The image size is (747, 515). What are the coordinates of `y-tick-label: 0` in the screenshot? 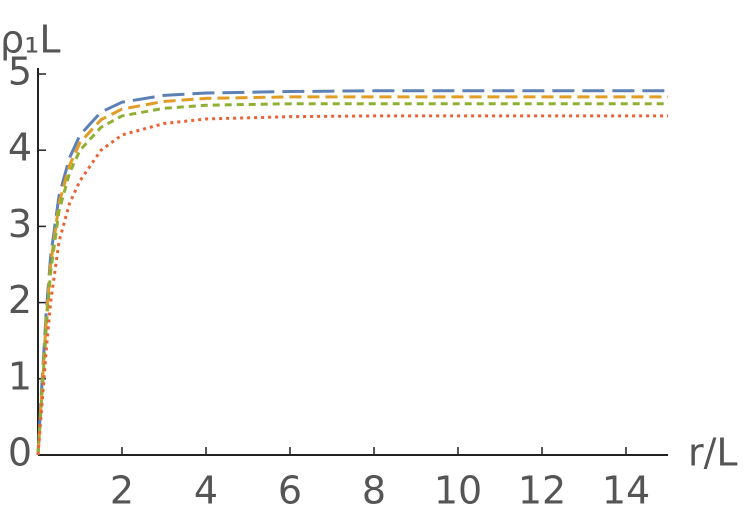 It's located at (20, 453).